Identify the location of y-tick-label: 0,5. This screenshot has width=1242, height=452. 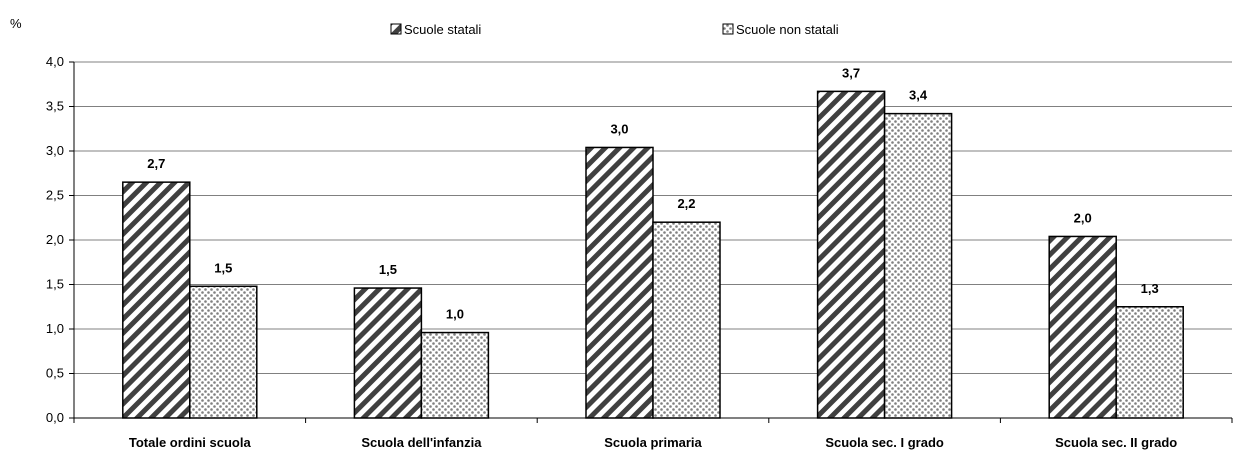
(55, 373).